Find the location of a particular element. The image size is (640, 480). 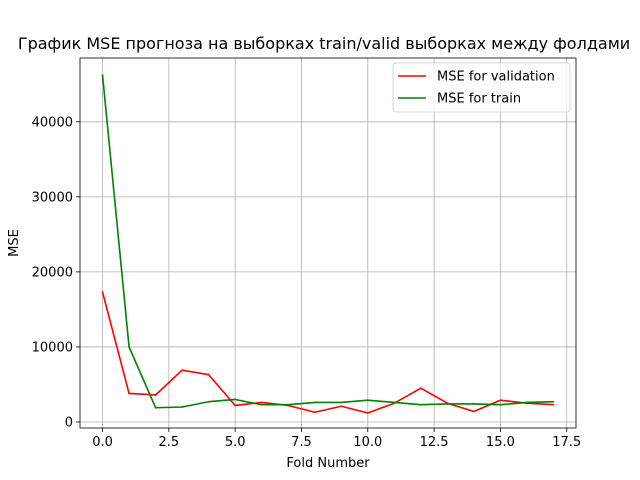

legend: MSE for validation MSE for train is located at coordinates (481, 87).